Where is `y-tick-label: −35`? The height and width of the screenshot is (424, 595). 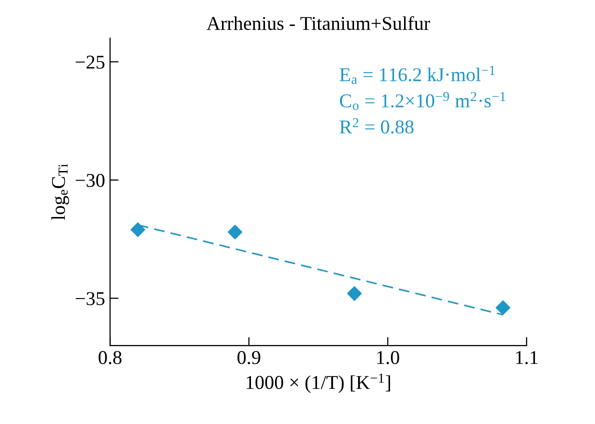
y-tick-label: −35 is located at coordinates (90, 299).